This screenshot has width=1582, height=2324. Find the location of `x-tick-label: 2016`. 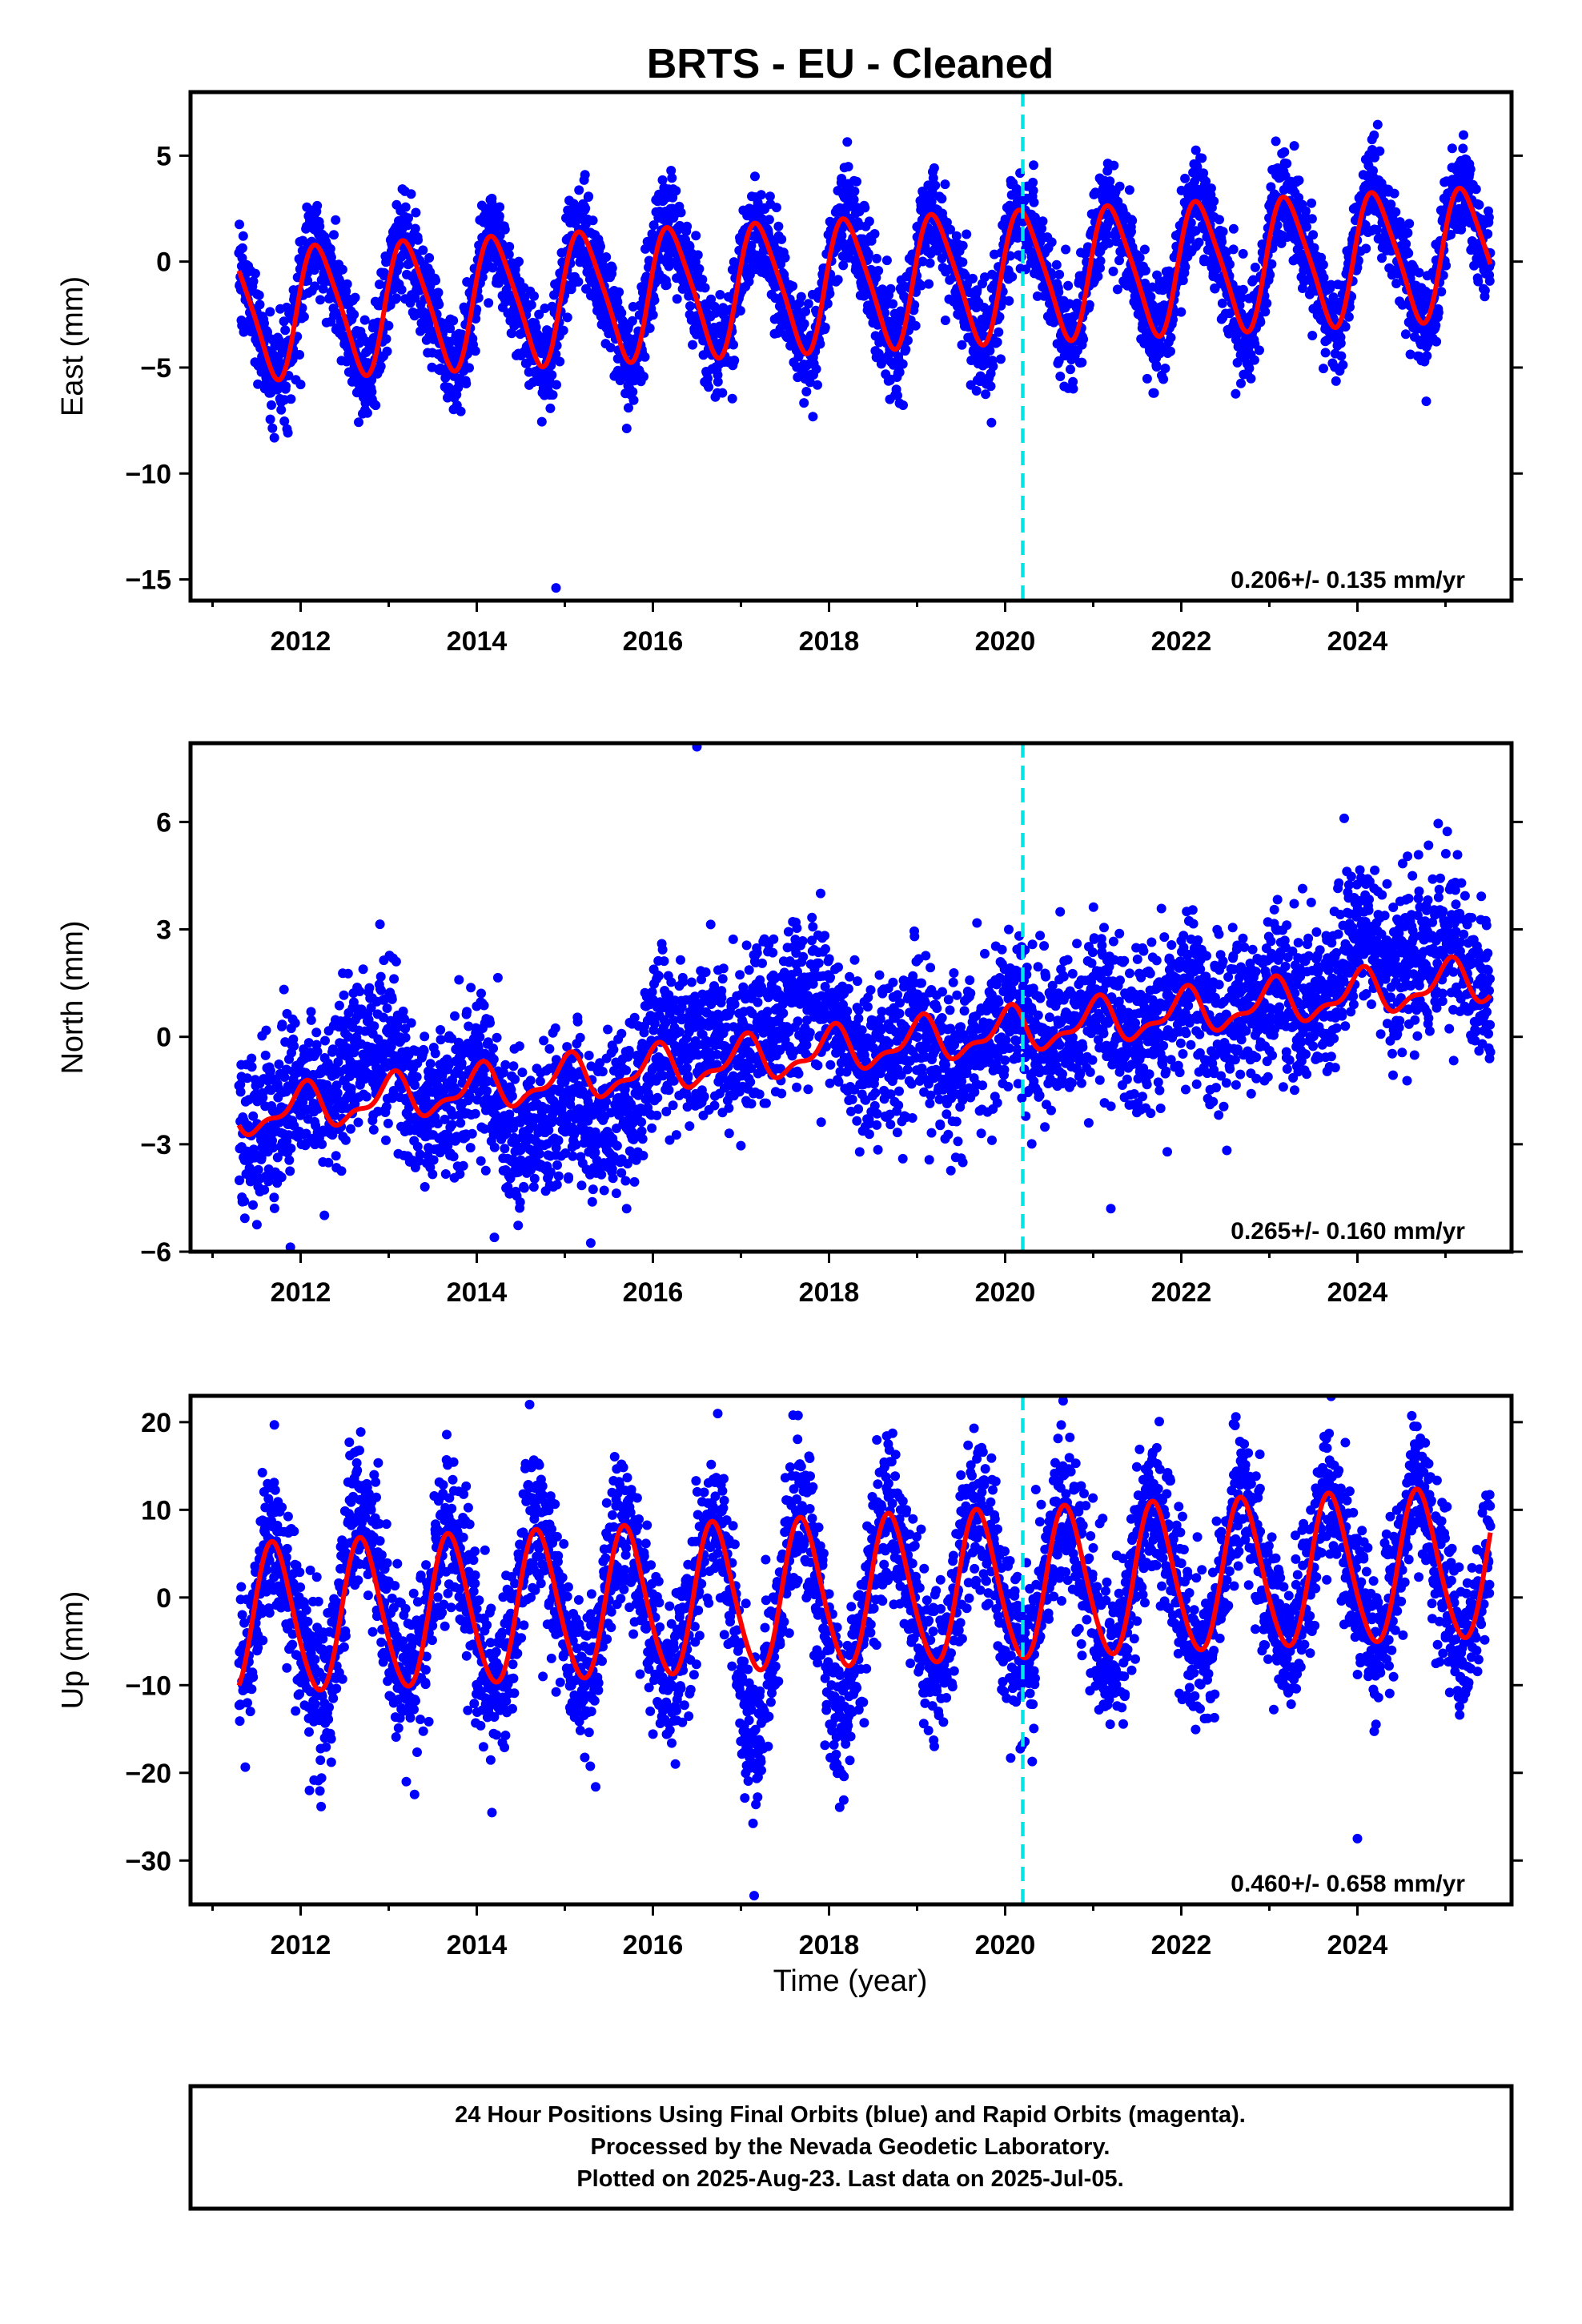

x-tick-label: 2016 is located at coordinates (654, 641).